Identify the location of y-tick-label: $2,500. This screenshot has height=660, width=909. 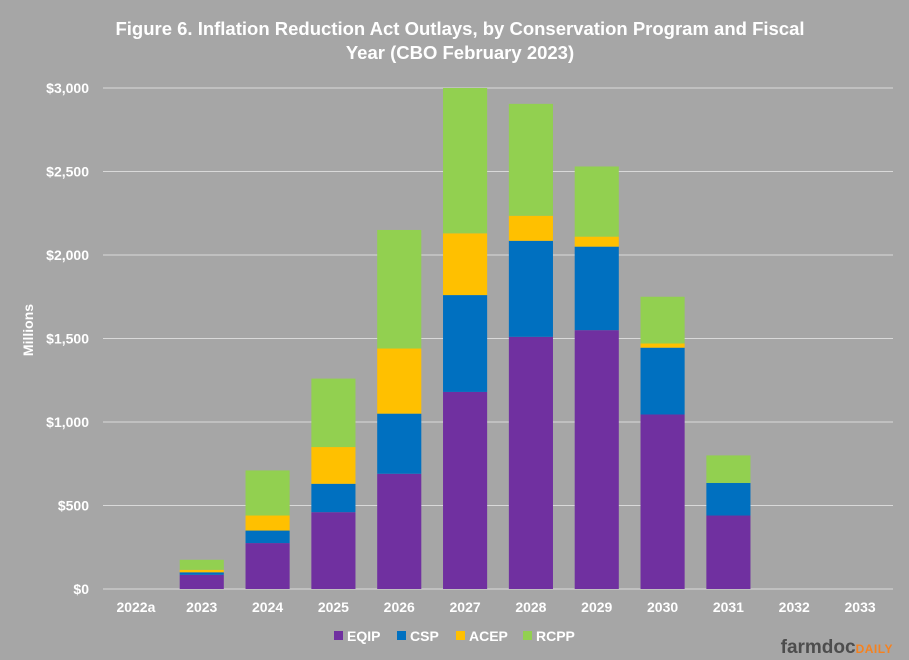
(67, 172).